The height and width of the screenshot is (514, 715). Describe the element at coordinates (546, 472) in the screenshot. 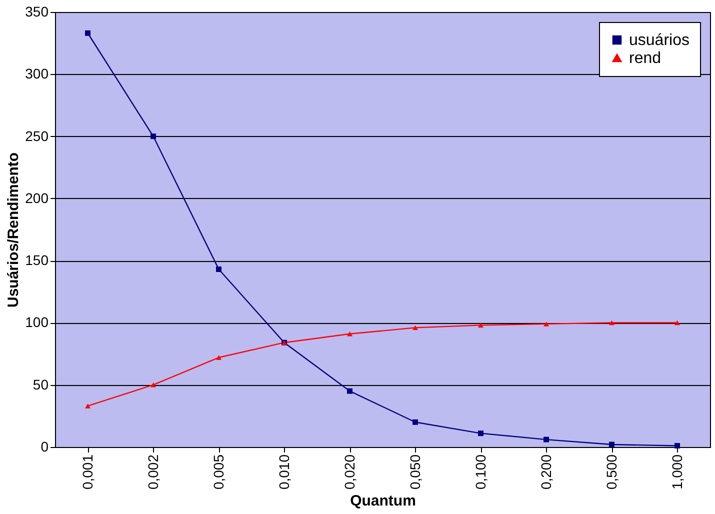

I see `x-tick-label: 0,200` at that location.